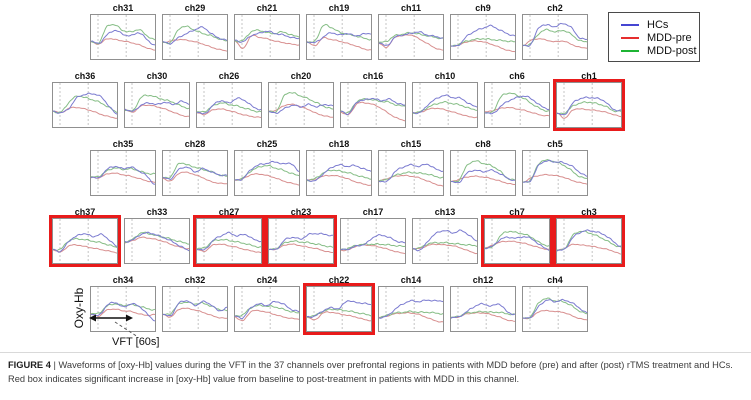 The height and width of the screenshot is (400, 751). I want to click on channel-title-ch12: ch12, so click(483, 280).